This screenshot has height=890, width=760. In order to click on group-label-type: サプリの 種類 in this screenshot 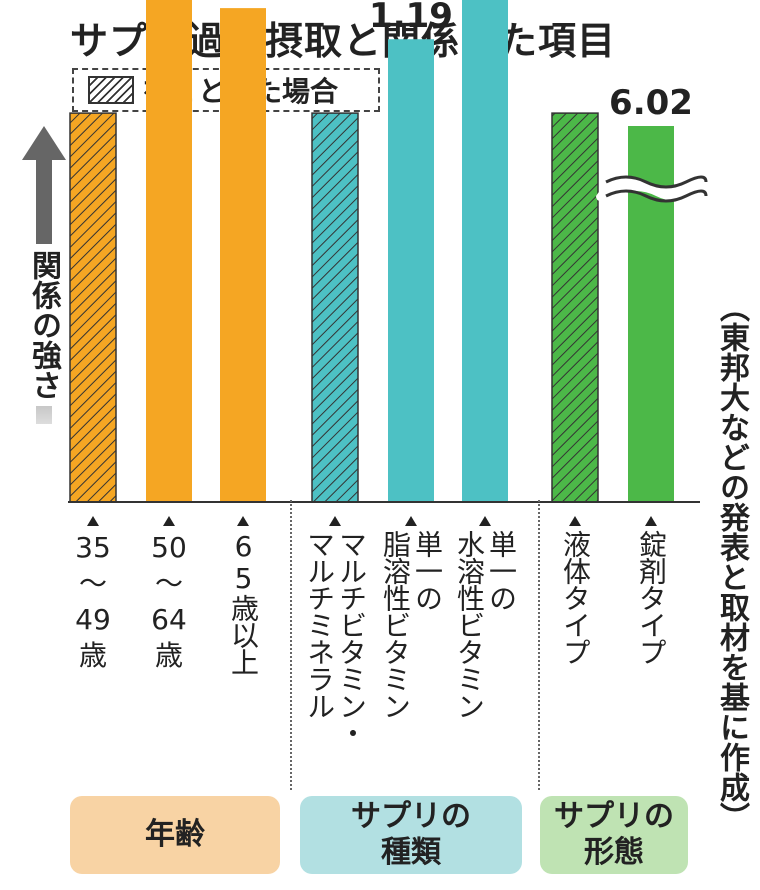, I will do `click(411, 835)`.